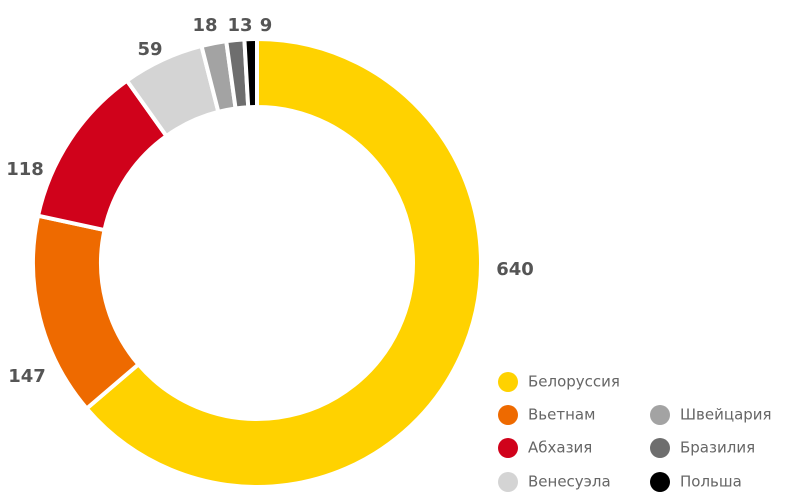 The width and height of the screenshot is (785, 493). What do you see at coordinates (574, 382) in the screenshot?
I see `legend-label: Белоруссия` at bounding box center [574, 382].